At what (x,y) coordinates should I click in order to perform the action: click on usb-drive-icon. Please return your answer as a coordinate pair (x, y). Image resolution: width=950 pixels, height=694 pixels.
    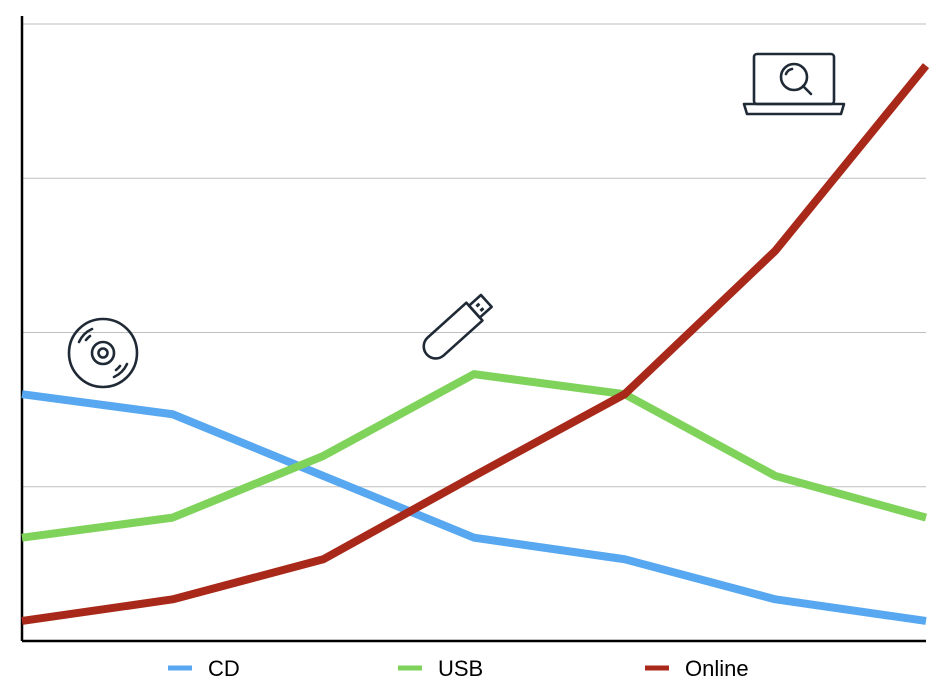
    Looking at the image, I should click on (457, 326).